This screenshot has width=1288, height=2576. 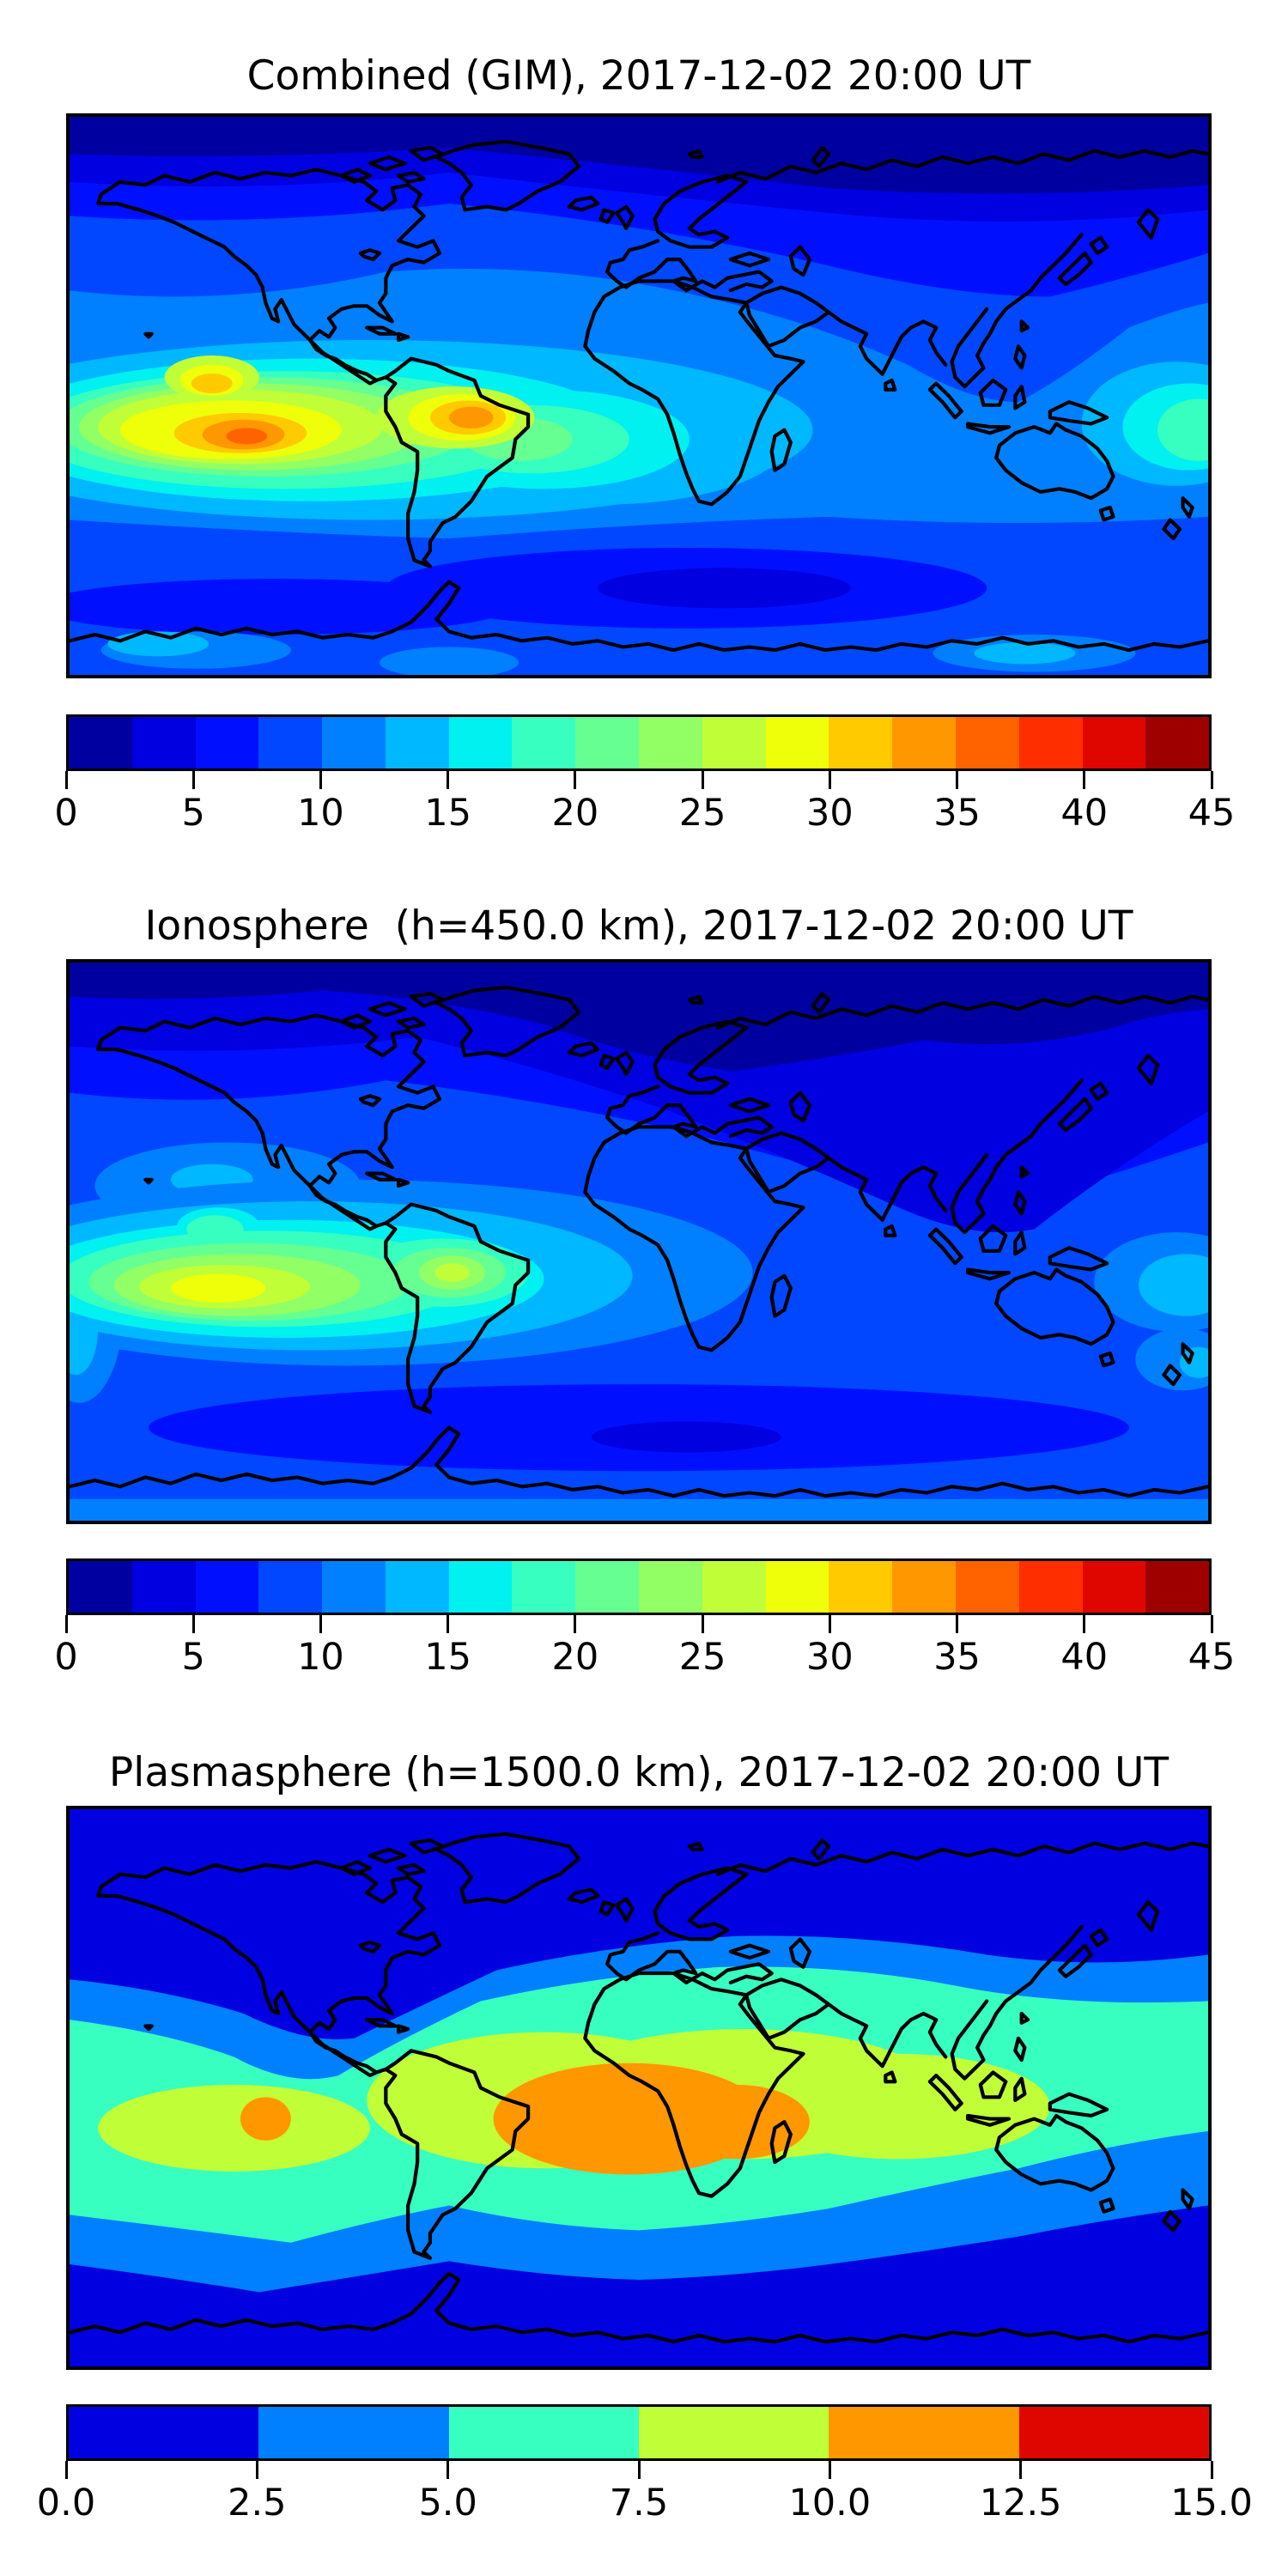 I want to click on colorbar-tick-label: 5.0, so click(x=448, y=2503).